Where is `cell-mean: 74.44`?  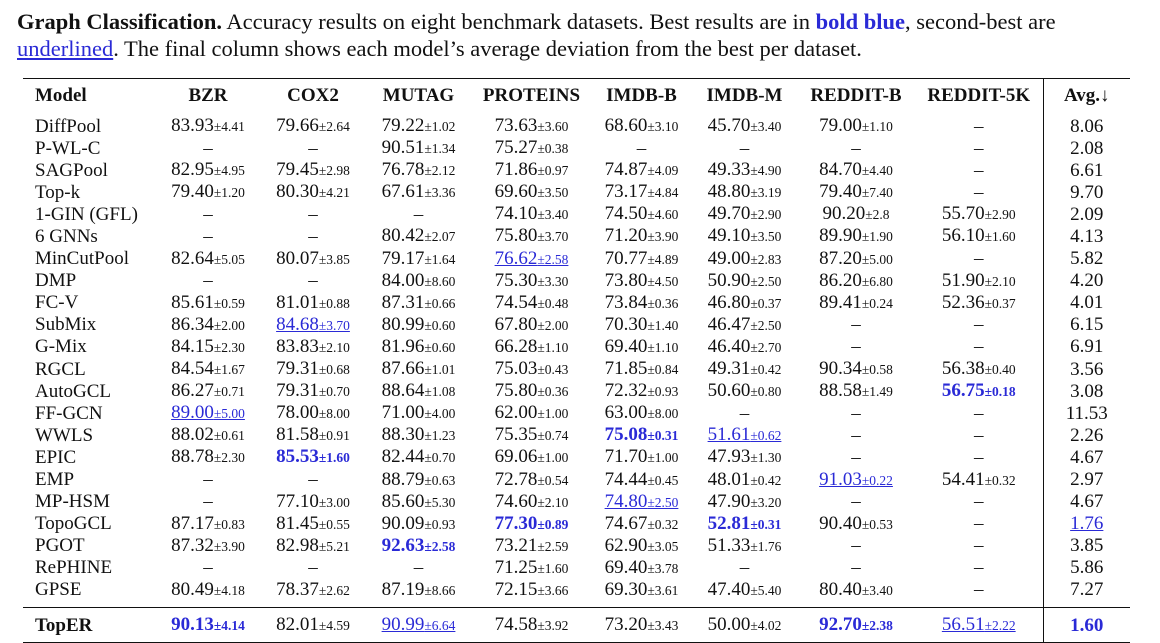
cell-mean: 74.44 is located at coordinates (626, 479).